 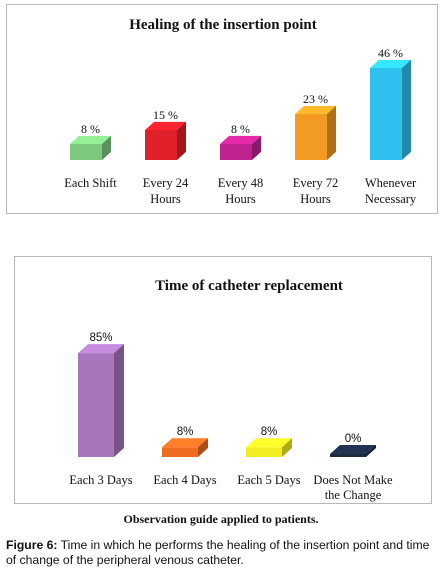 What do you see at coordinates (100, 480) in the screenshot?
I see `category-label-2-0: Each 3 Days` at bounding box center [100, 480].